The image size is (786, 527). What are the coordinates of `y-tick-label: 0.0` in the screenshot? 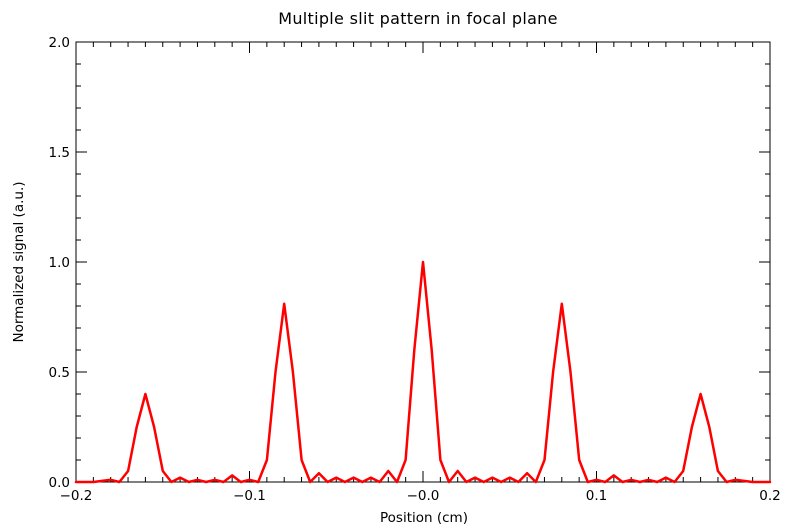 It's located at (59, 483).